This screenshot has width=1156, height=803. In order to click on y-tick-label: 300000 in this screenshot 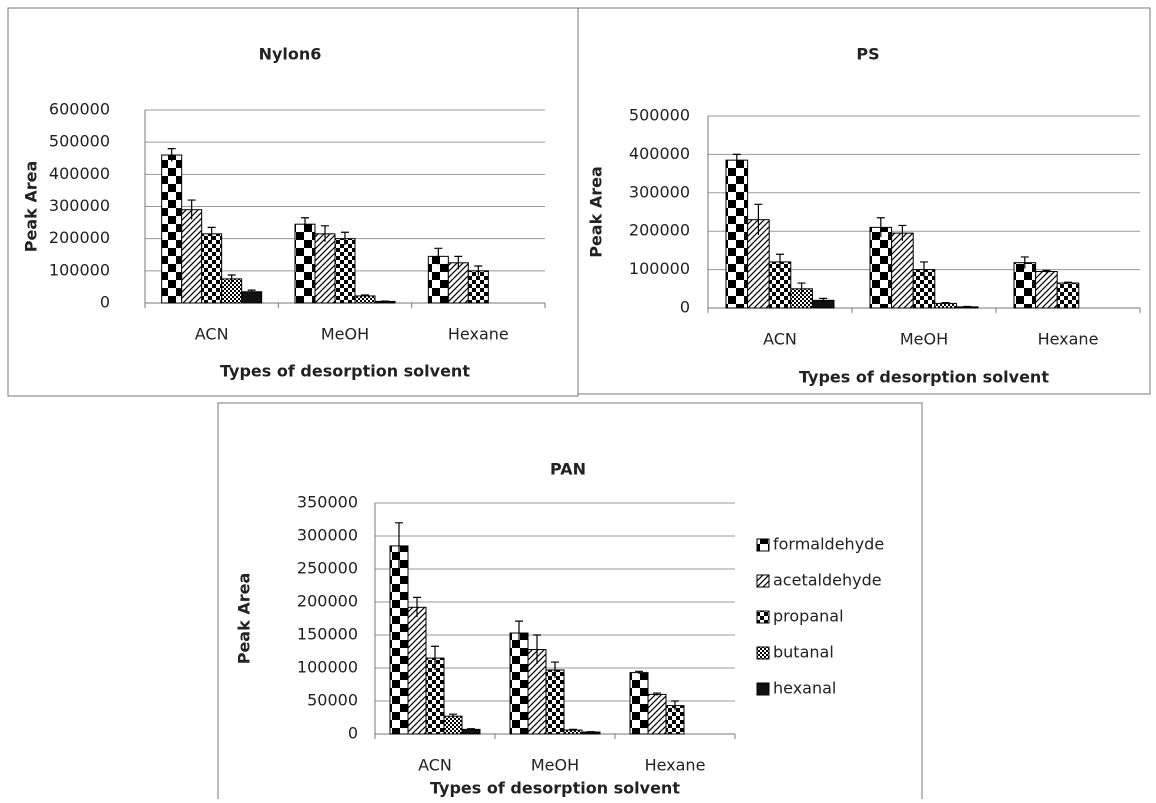, I will do `click(79, 205)`.